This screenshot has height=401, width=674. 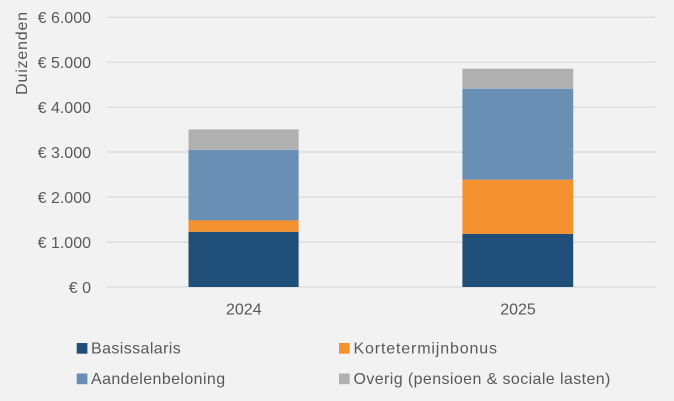 I want to click on svg-text: € 6.000, so click(x=64, y=18).